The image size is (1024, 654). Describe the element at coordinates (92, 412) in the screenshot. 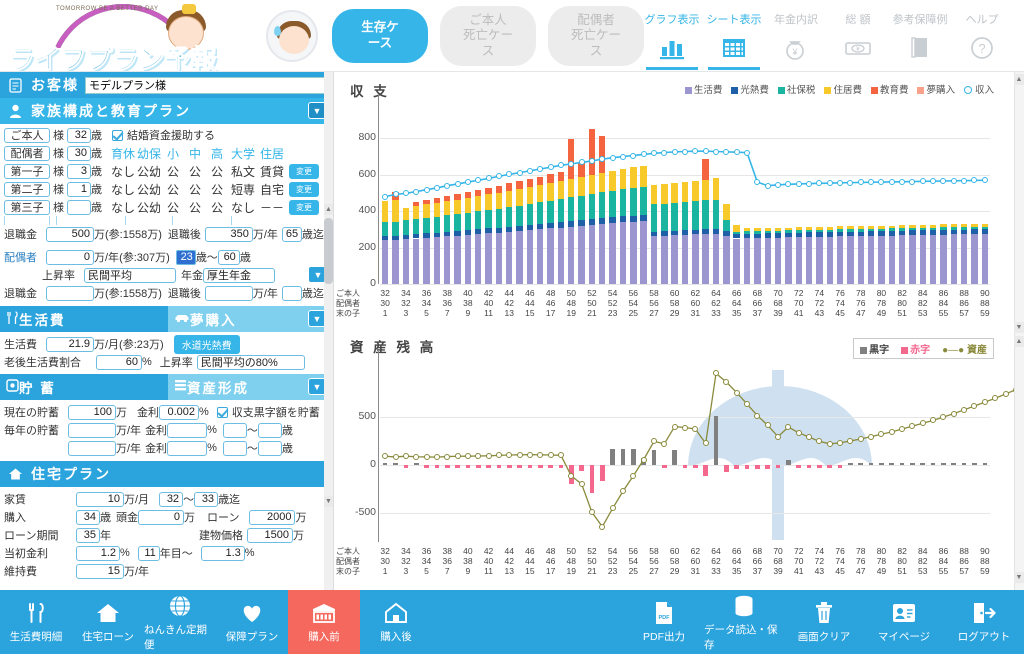

I see `current-savings-input` at that location.